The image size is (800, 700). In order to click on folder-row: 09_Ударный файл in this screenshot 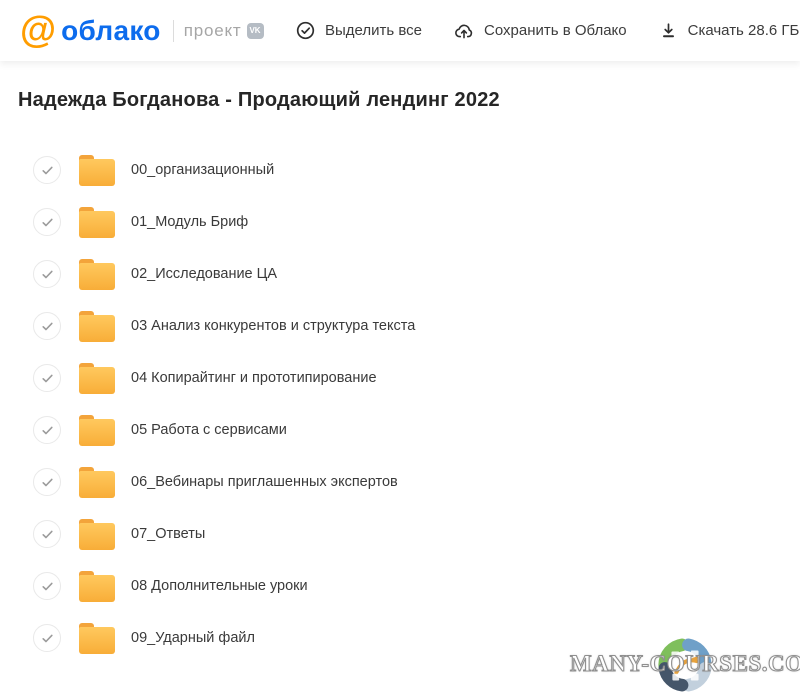, I will do `click(407, 638)`.